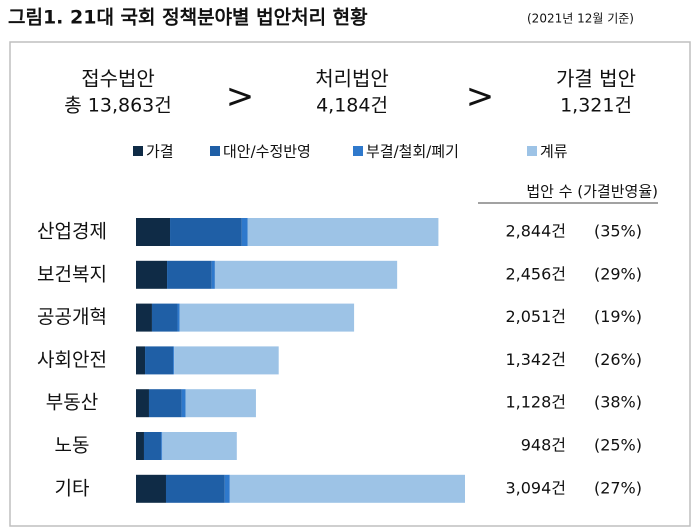  Describe the element at coordinates (72, 446) in the screenshot. I see `category-label: 노동` at that location.